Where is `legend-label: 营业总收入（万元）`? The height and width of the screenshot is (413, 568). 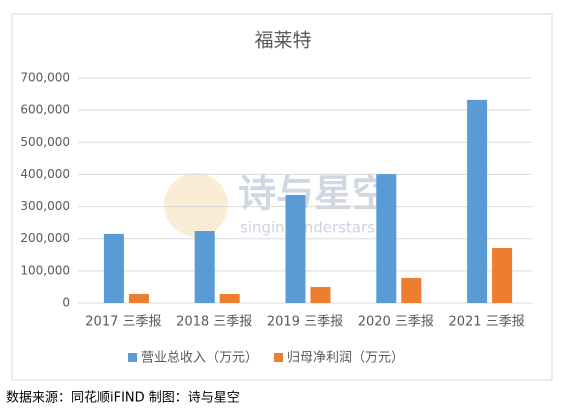 legend-label: 营业总收入（万元） is located at coordinates (199, 358).